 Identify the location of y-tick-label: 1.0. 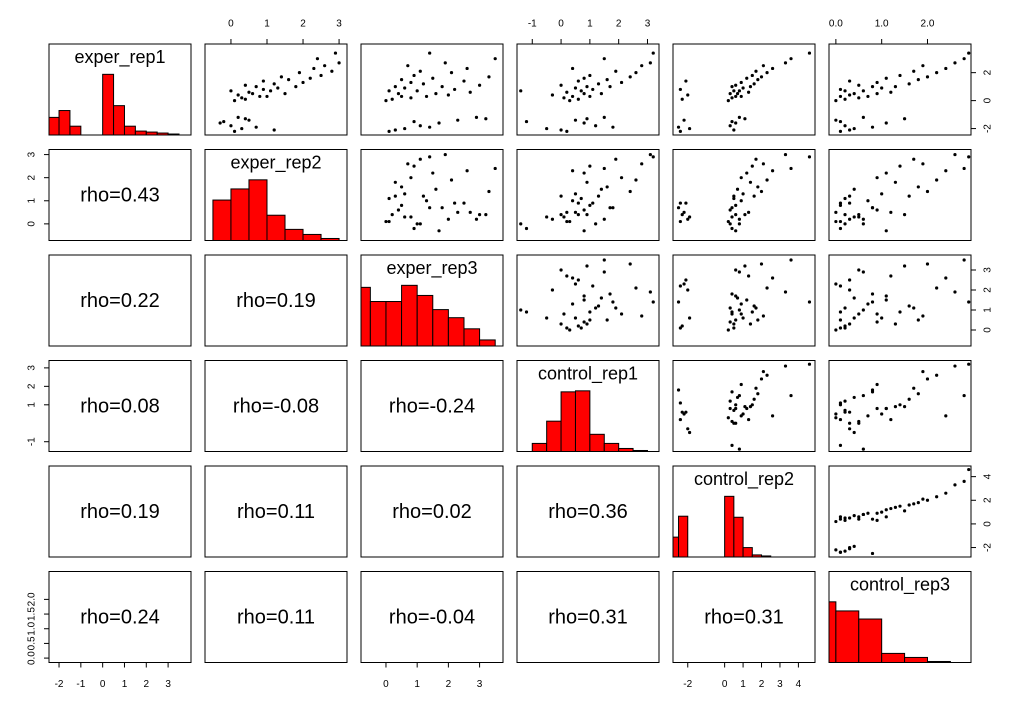
(32, 628).